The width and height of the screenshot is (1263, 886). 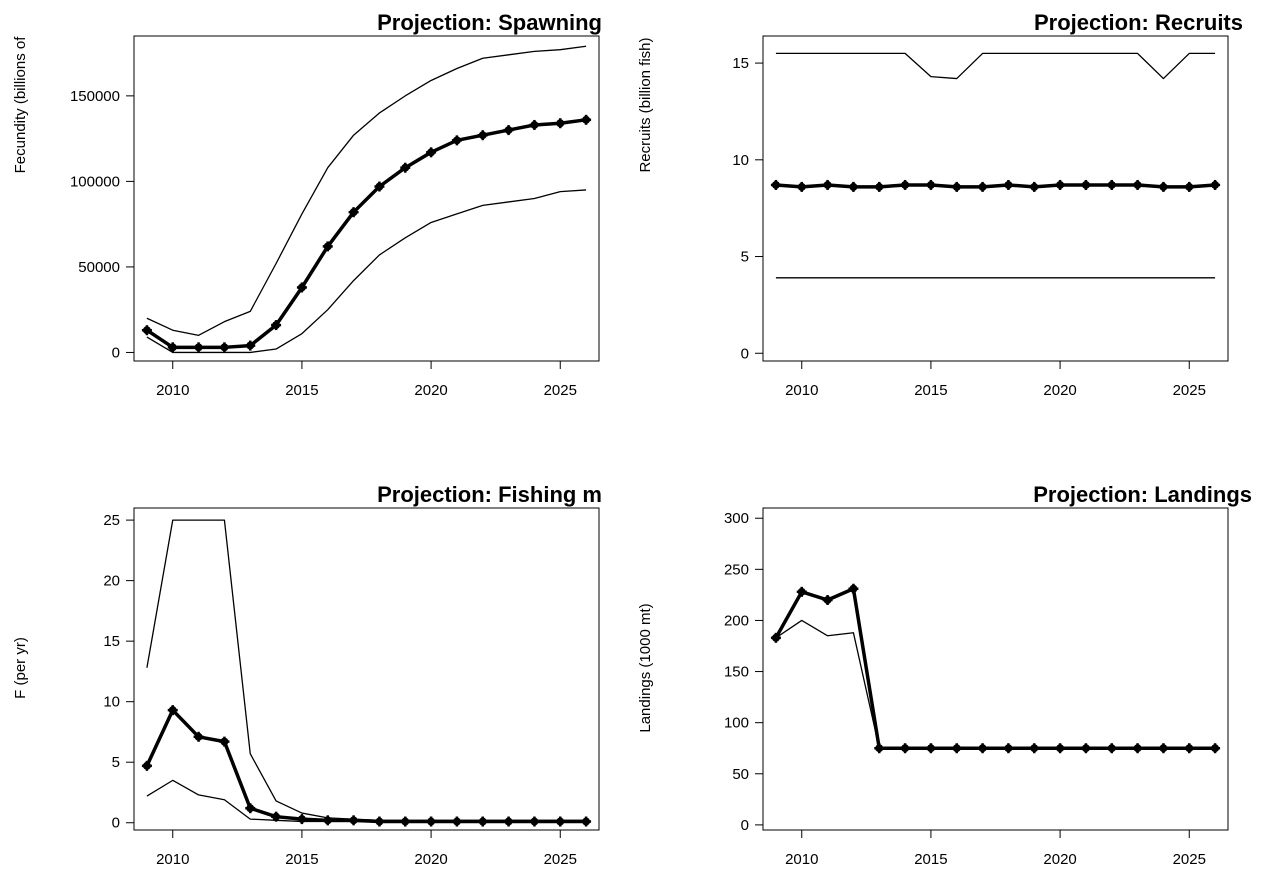 I want to click on chart-title: Projection: Landings, so click(x=1142, y=494).